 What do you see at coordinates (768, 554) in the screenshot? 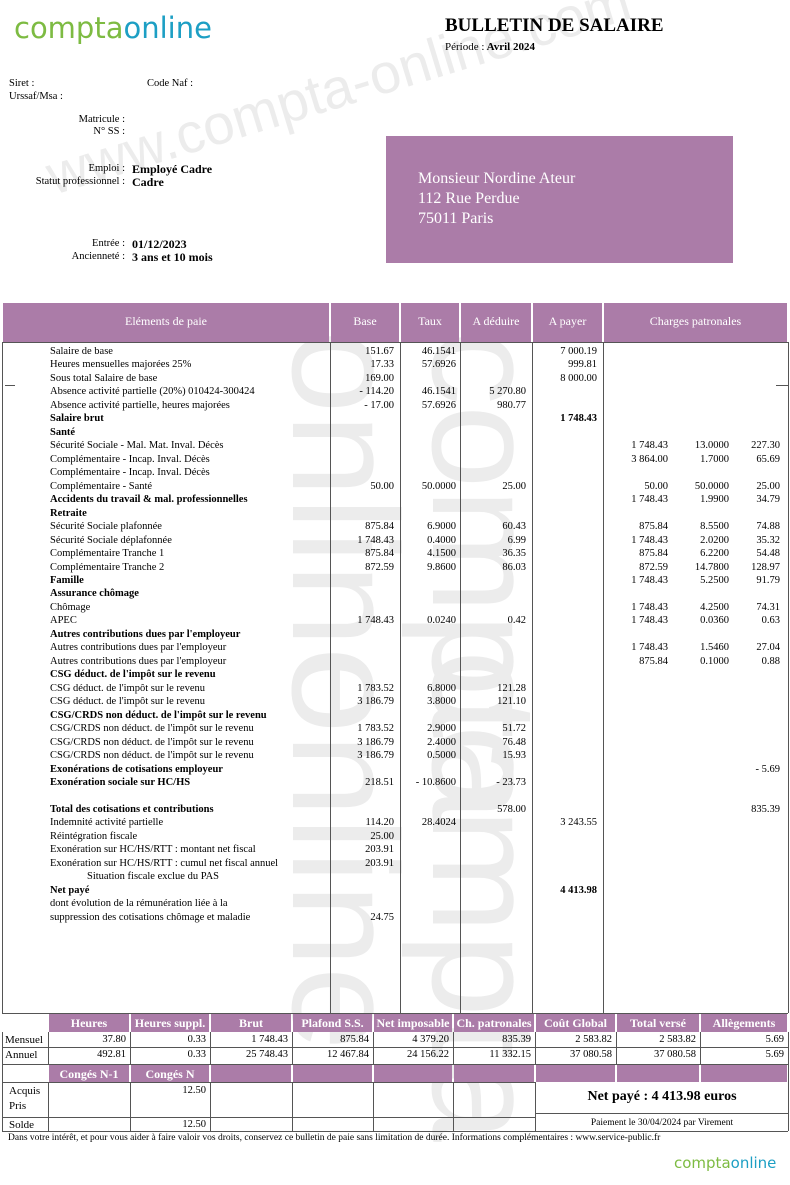
I see `cell-value: 54.48` at bounding box center [768, 554].